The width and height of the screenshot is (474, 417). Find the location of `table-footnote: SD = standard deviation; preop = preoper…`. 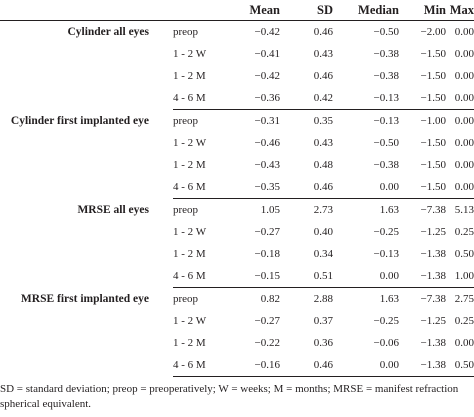

table-footnote: SD = standard deviation; preop = preoper… is located at coordinates (237, 396).